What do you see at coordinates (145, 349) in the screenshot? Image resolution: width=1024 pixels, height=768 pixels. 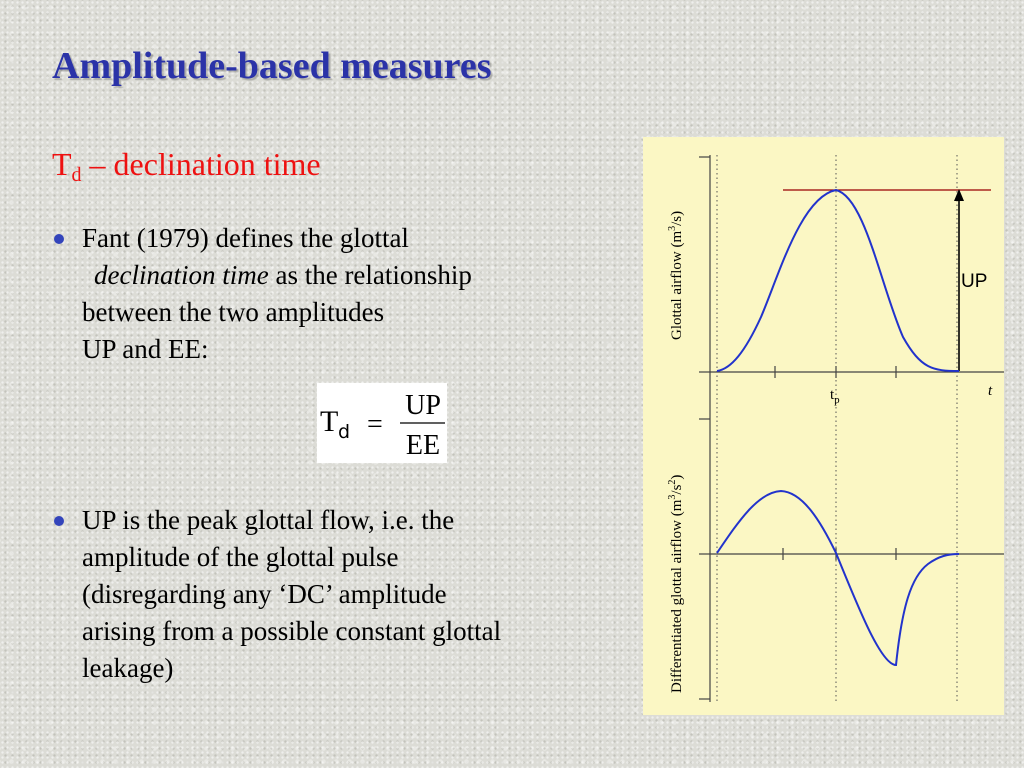 I see `bullet-1-line-4: UP and EE:` at bounding box center [145, 349].